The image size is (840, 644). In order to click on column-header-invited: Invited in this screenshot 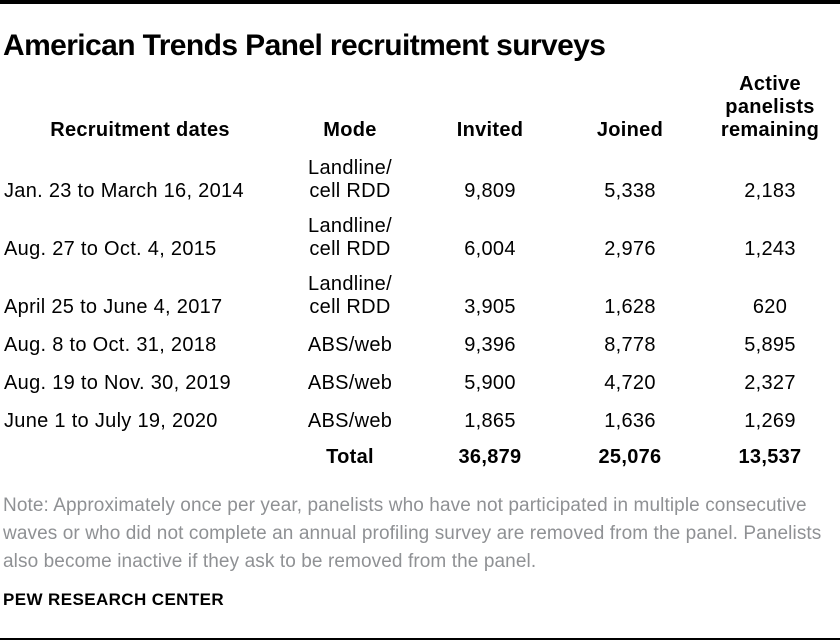, I will do `click(490, 130)`.